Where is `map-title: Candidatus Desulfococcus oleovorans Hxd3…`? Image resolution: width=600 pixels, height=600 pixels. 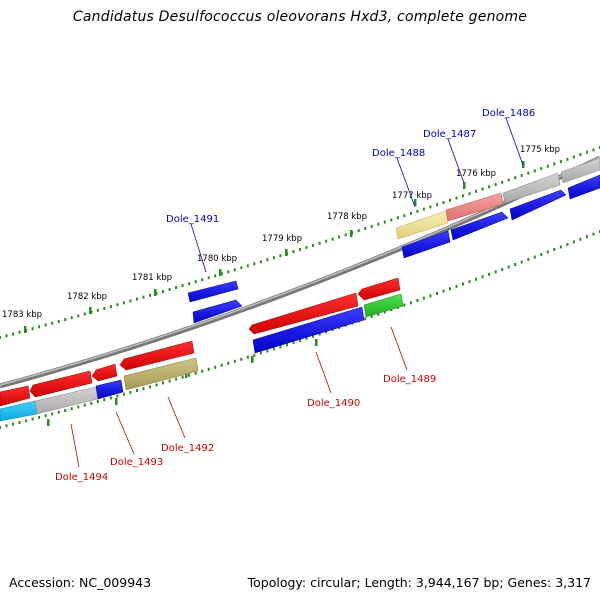 map-title: Candidatus Desulfococcus oleovorans Hxd3… is located at coordinates (300, 17).